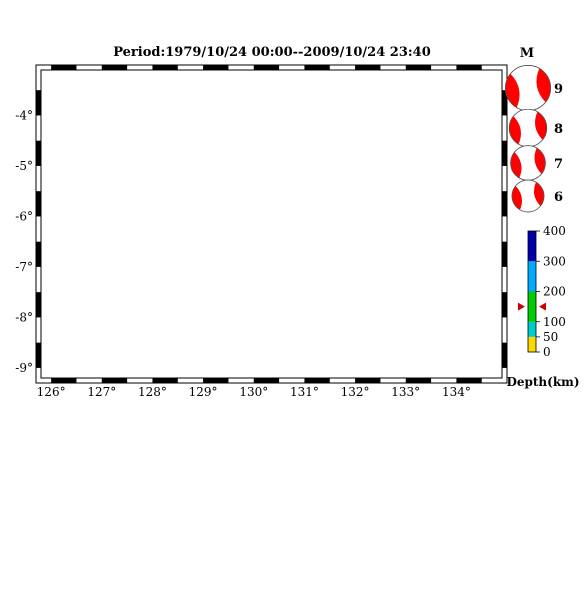  I want to click on longitude-tick-label: 131°, so click(304, 392).